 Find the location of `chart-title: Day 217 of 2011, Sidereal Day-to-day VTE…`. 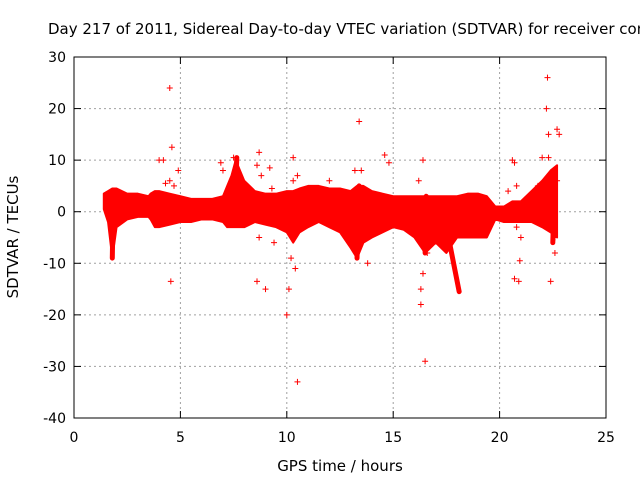

chart-title: Day 217 of 2011, Sidereal Day-to-day VTE… is located at coordinates (344, 29).